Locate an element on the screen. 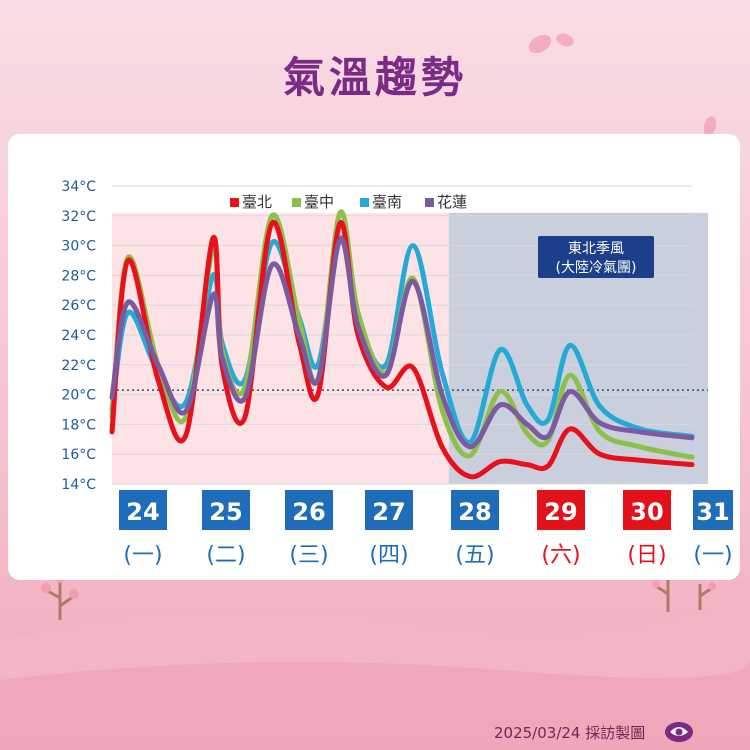 The image size is (750, 750). day-number: 26 is located at coordinates (308, 512).